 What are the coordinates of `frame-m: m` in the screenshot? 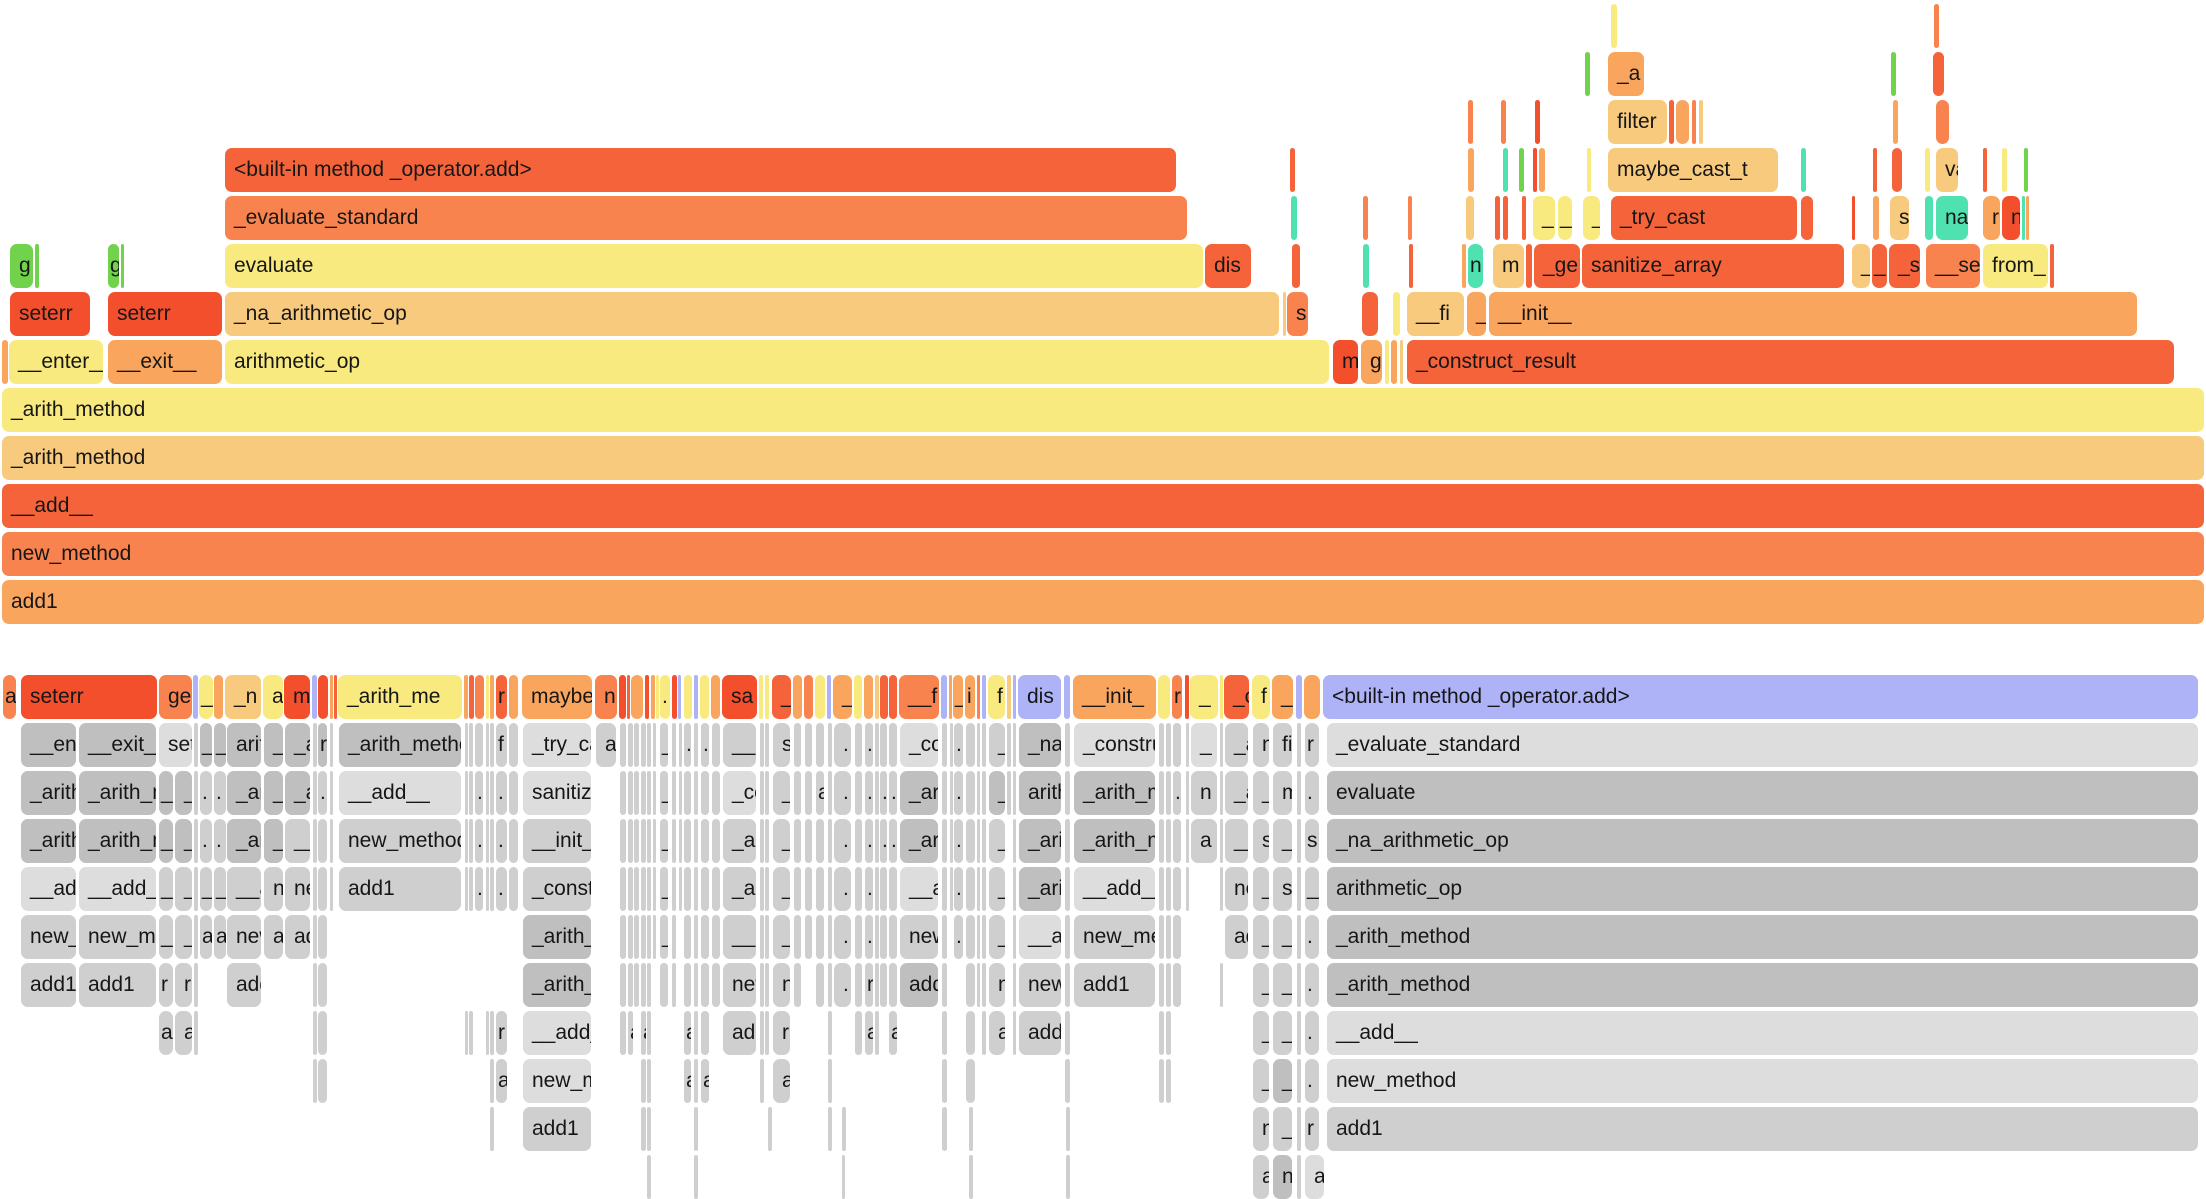 It's located at (1508, 266).